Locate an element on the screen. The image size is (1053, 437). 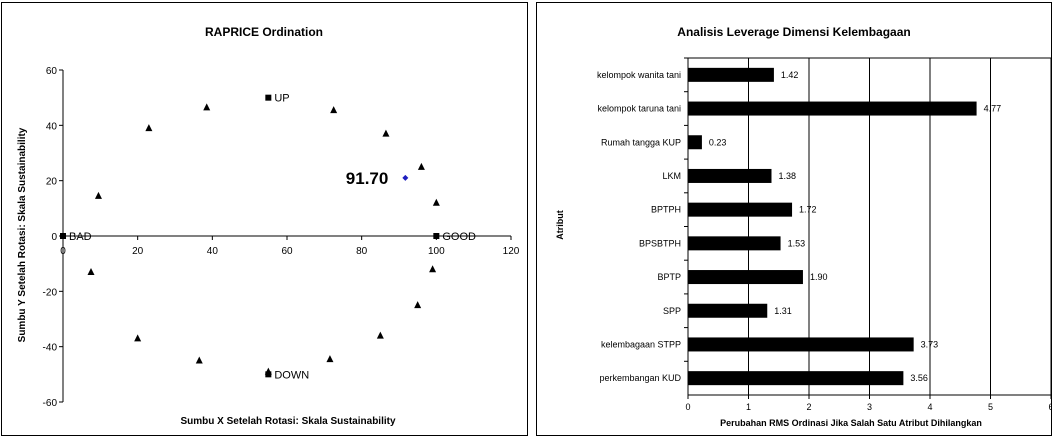
reference-point-bad is located at coordinates (63, 236).